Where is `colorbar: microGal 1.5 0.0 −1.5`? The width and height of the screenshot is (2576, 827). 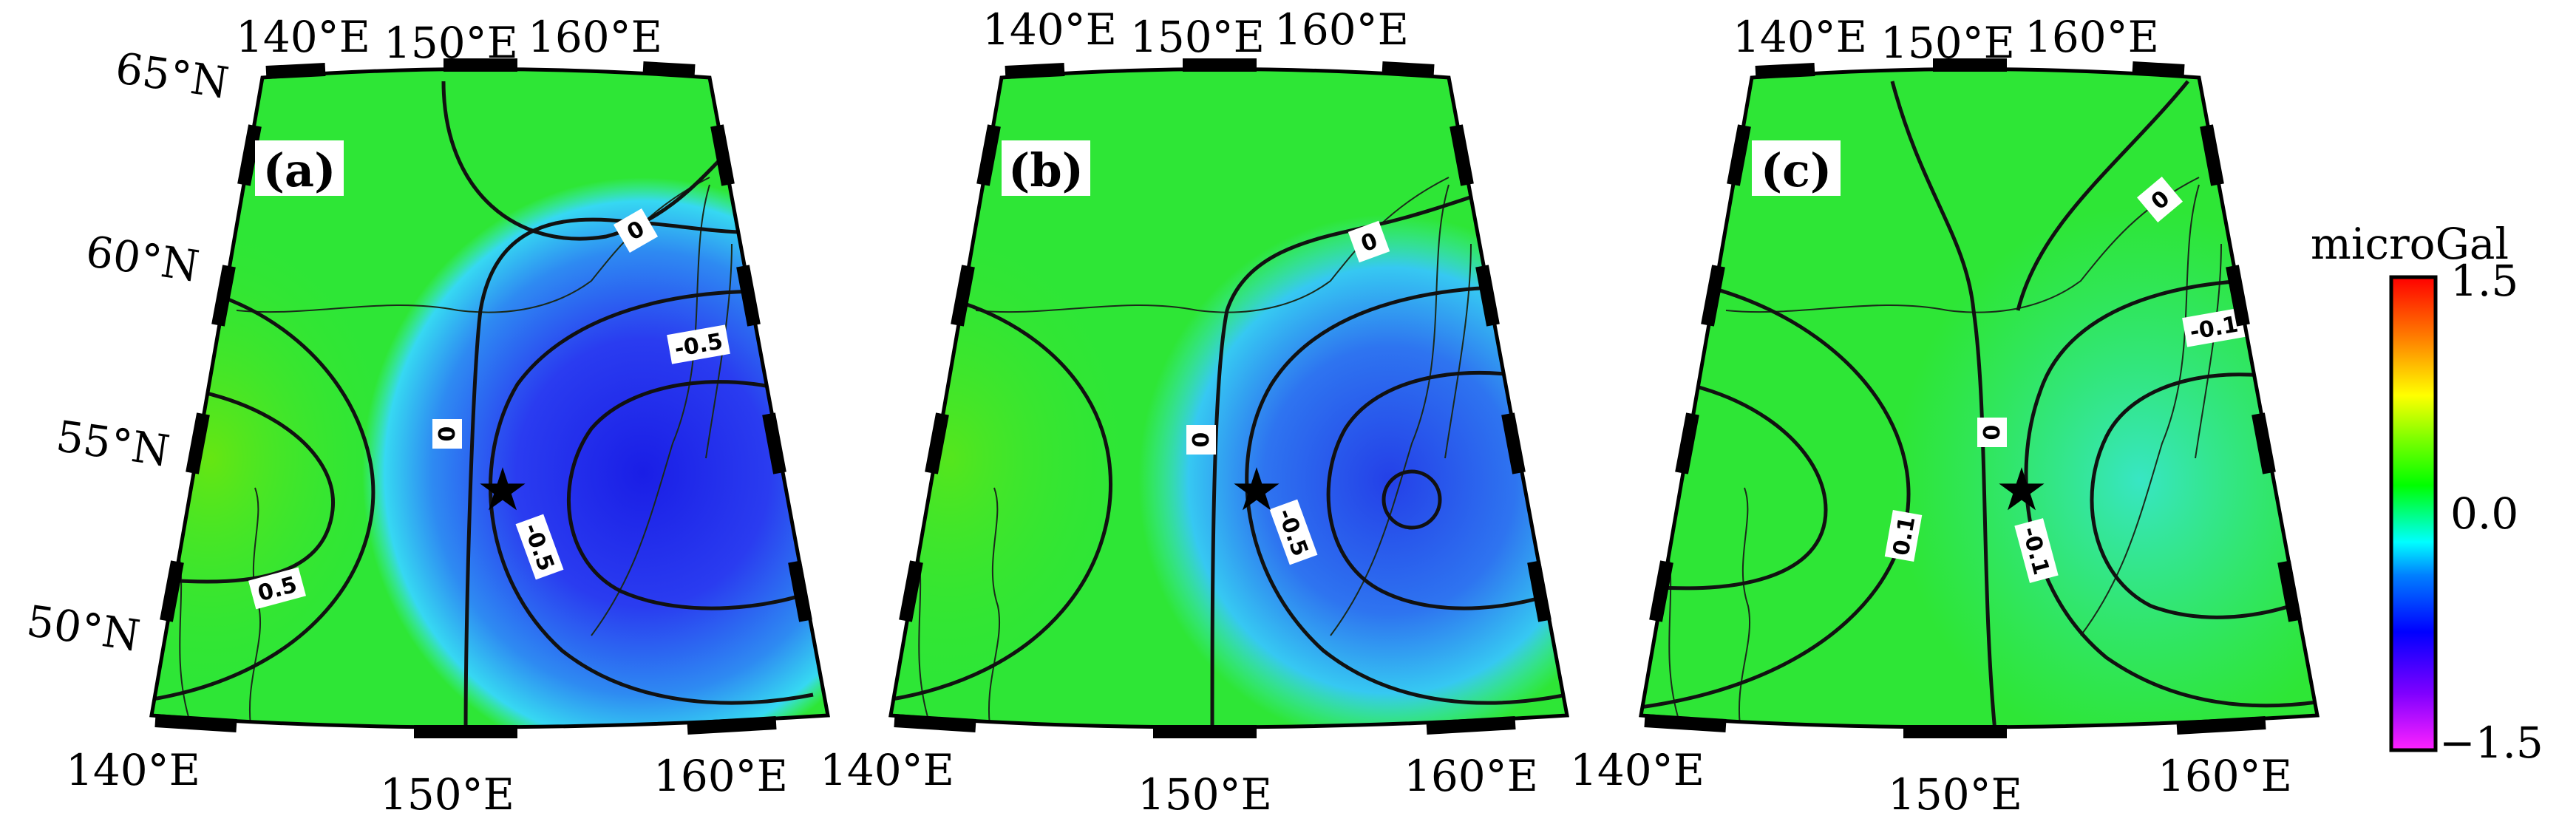
colorbar: microGal 1.5 0.0 −1.5 is located at coordinates (2427, 493).